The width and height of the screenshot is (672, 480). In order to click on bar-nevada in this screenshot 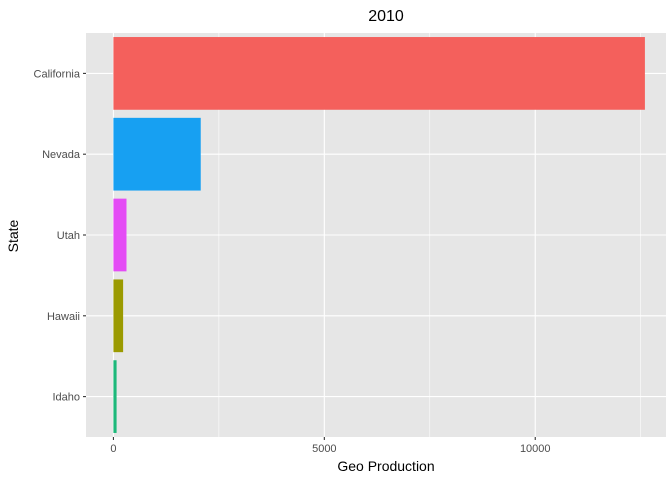, I will do `click(157, 154)`.